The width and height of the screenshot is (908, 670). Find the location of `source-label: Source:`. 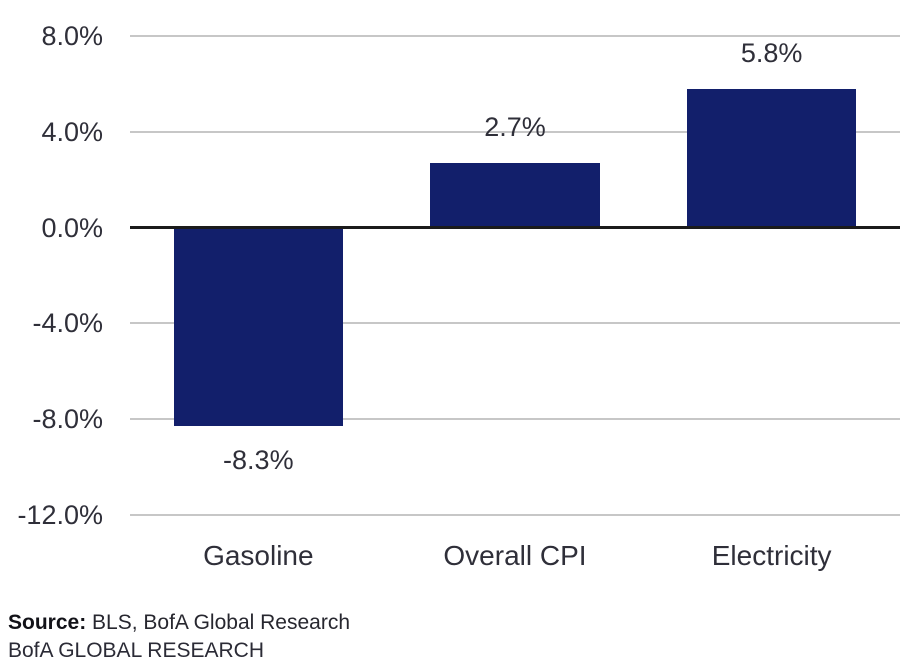

source-label: Source: is located at coordinates (47, 622).